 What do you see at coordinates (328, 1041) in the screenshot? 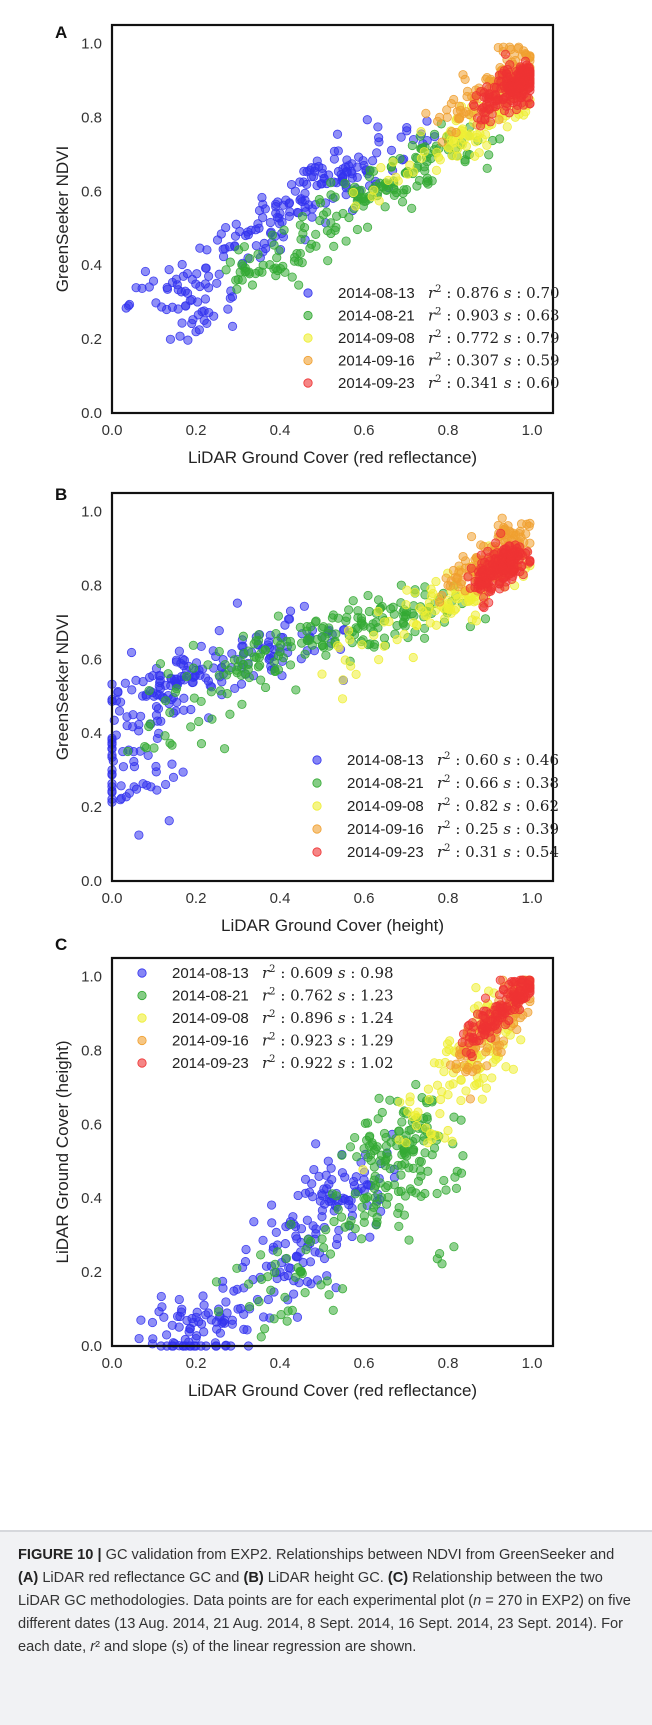
I see `legend-stats: r2 : 0.923 s : 1.29` at bounding box center [328, 1041].